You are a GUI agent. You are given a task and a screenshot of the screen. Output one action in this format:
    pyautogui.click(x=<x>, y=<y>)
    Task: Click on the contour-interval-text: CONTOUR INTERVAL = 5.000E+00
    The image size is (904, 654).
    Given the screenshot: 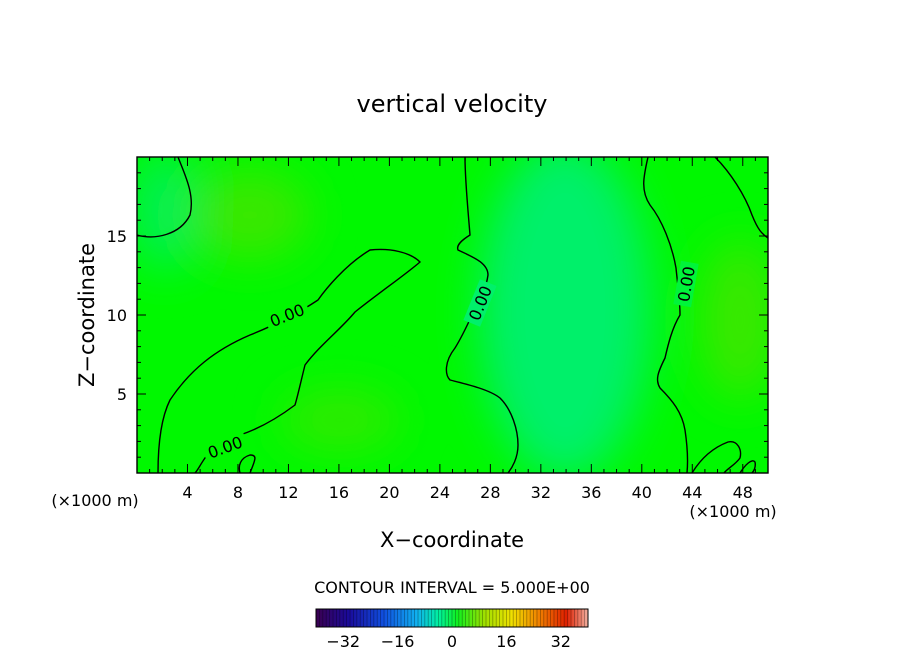 What is the action you would take?
    pyautogui.click(x=452, y=587)
    